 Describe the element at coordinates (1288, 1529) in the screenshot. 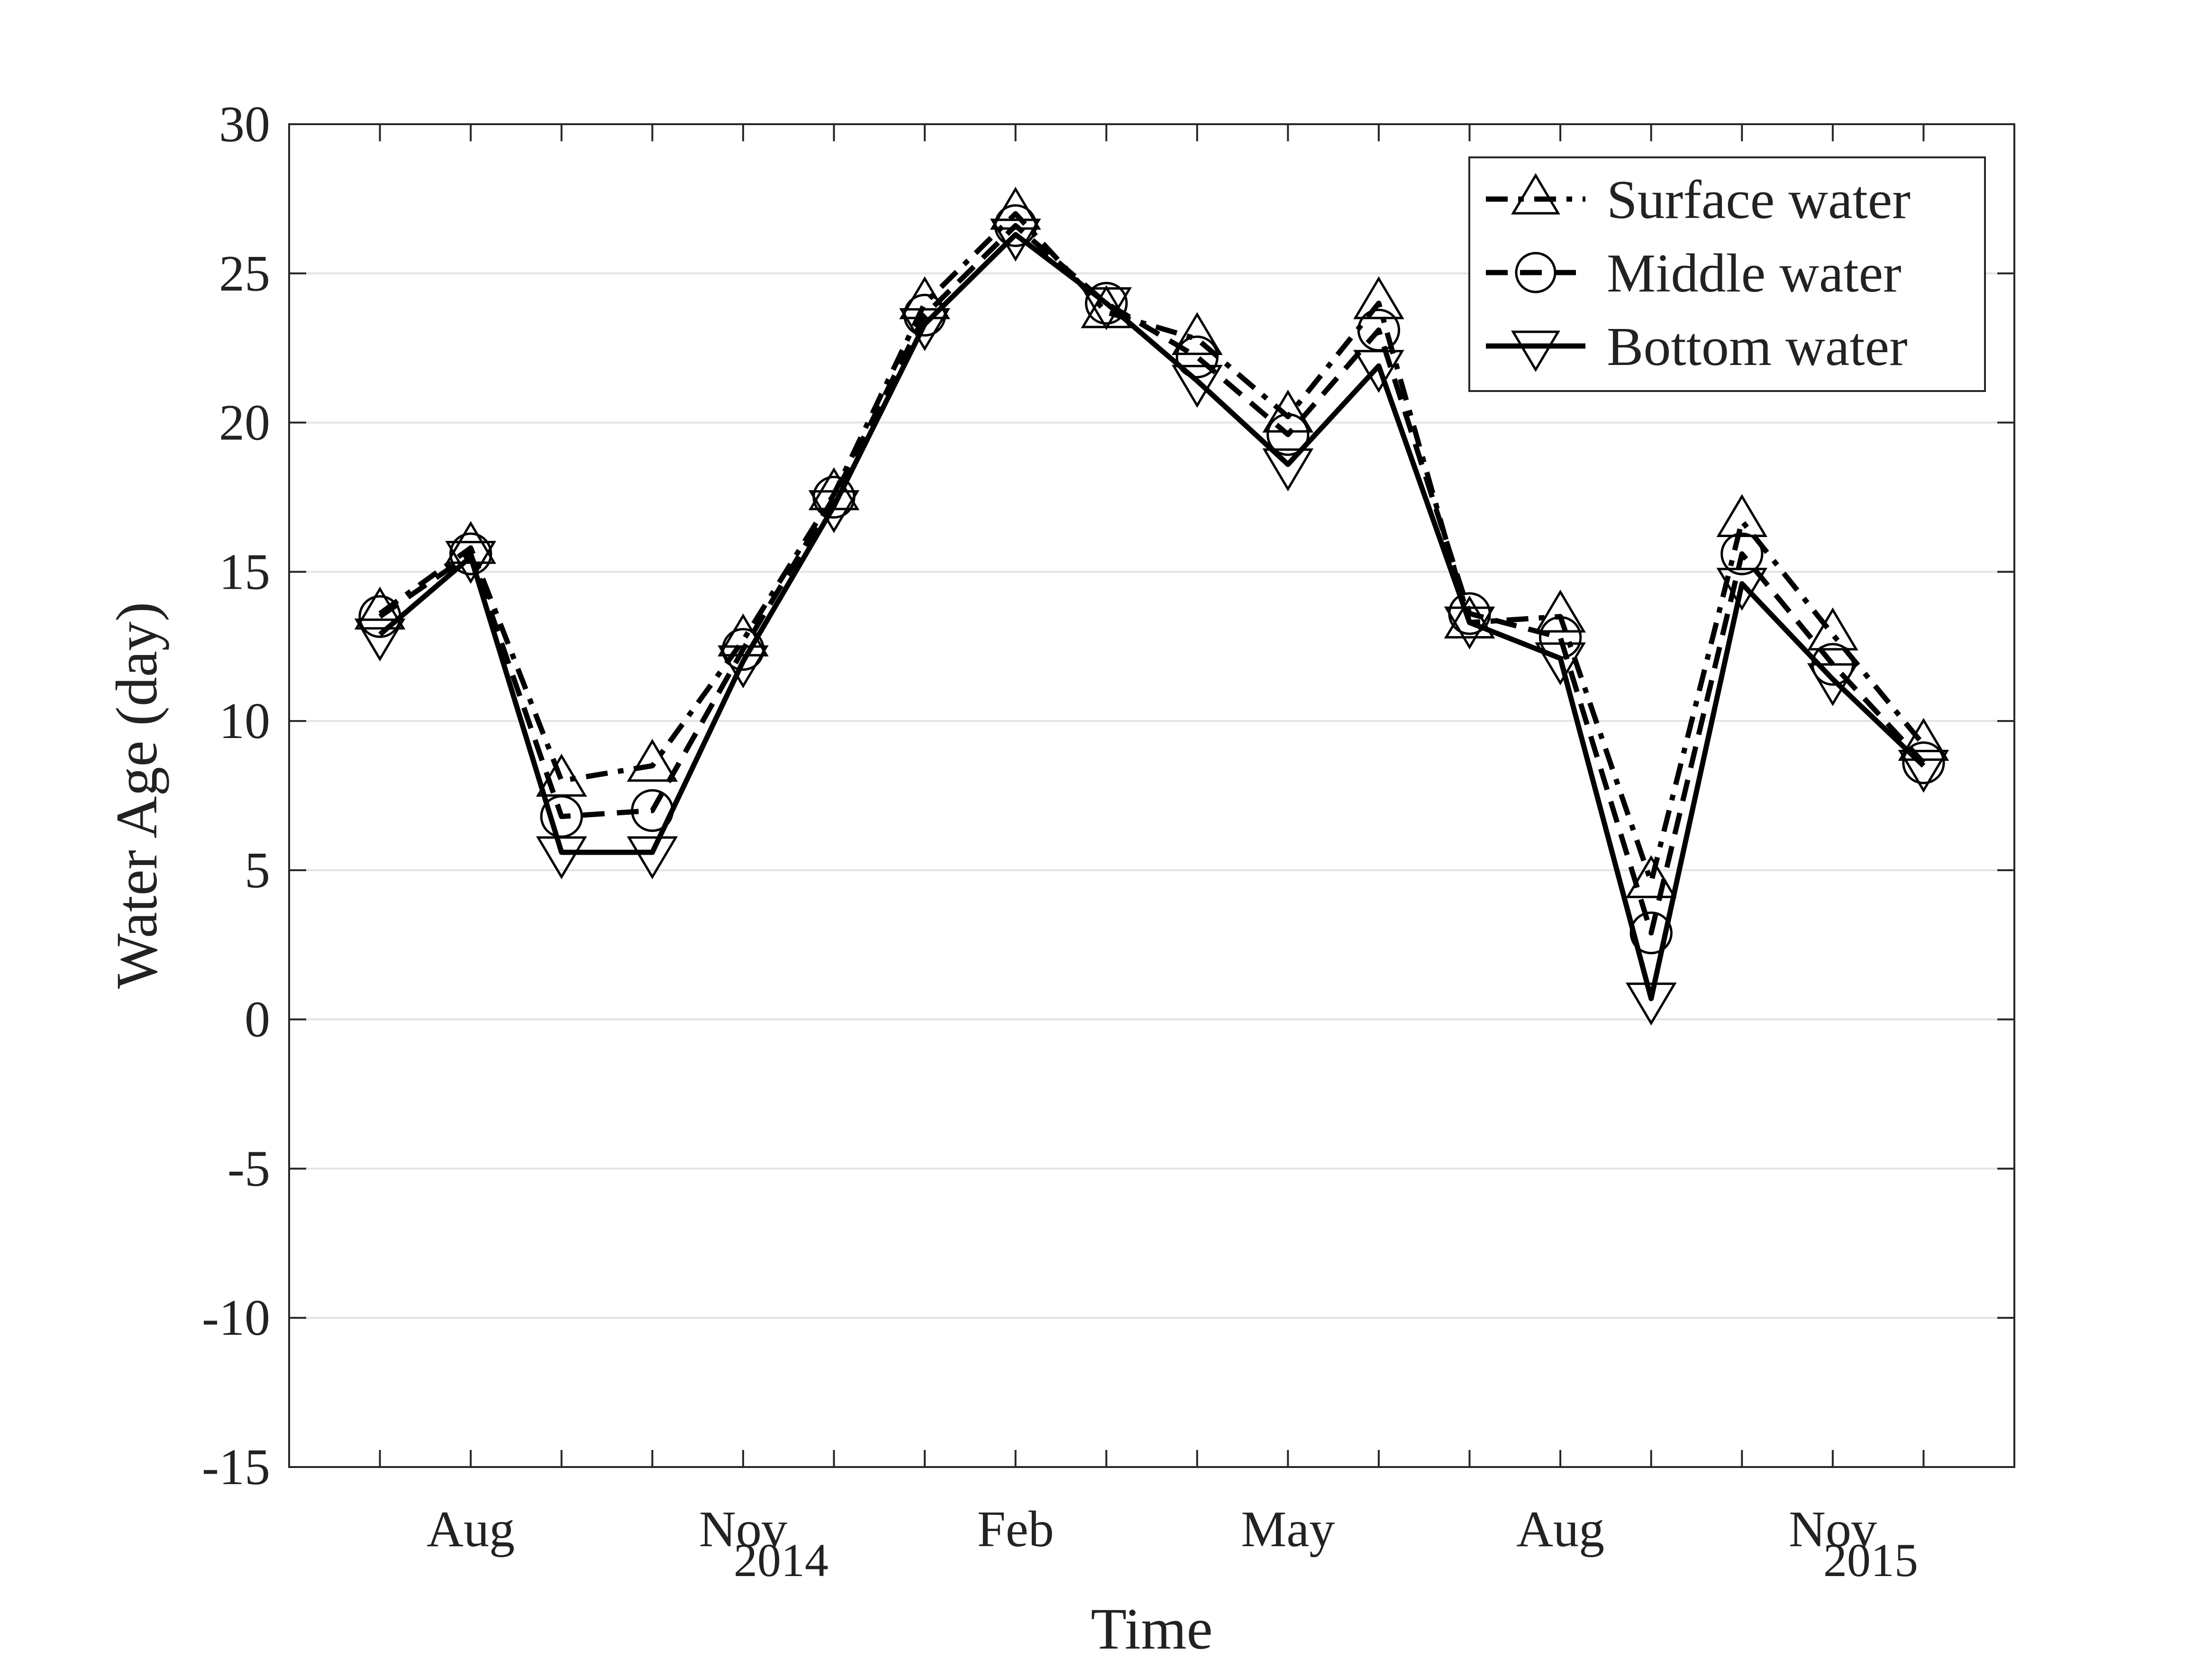

I see `x-tick-label: May` at that location.